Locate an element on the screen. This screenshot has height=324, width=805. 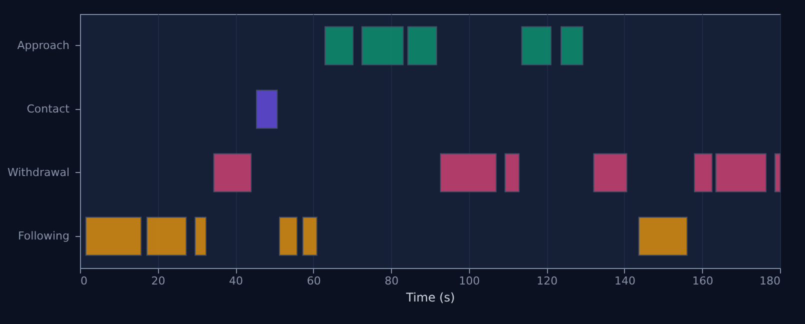
x-tick-label: 140 is located at coordinates (625, 281).